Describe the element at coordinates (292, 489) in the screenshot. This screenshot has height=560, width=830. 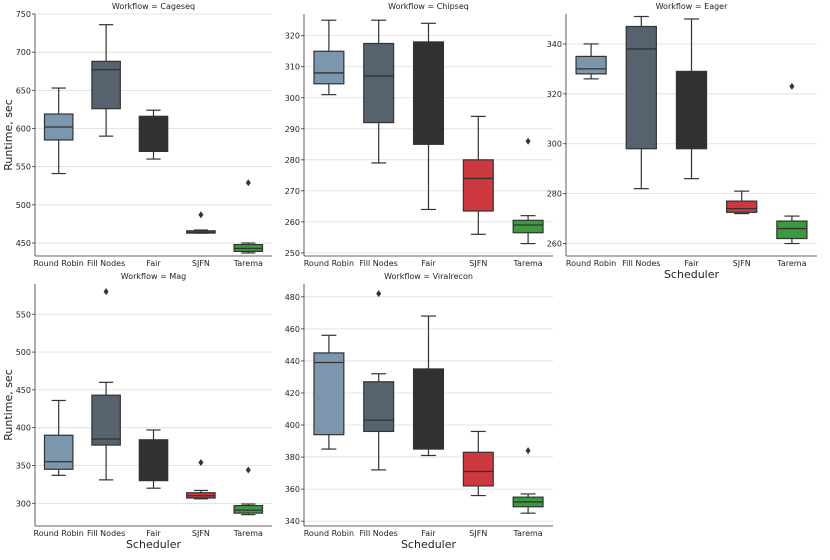
I see `y-tick-label: 360` at that location.